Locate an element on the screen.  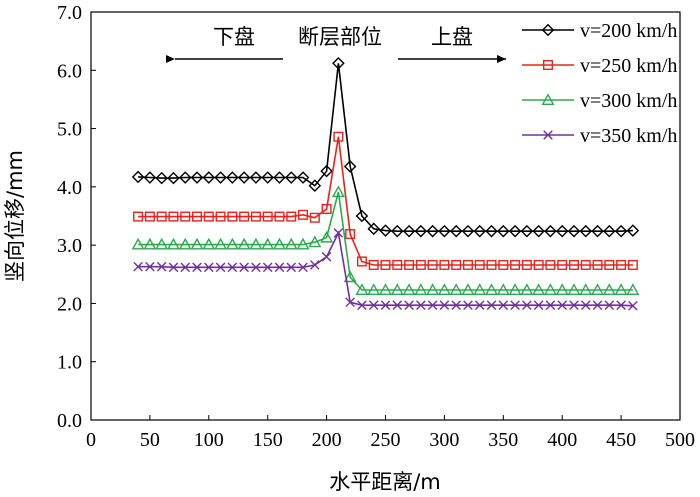
y-tick-label: 6.0 is located at coordinates (69, 71).